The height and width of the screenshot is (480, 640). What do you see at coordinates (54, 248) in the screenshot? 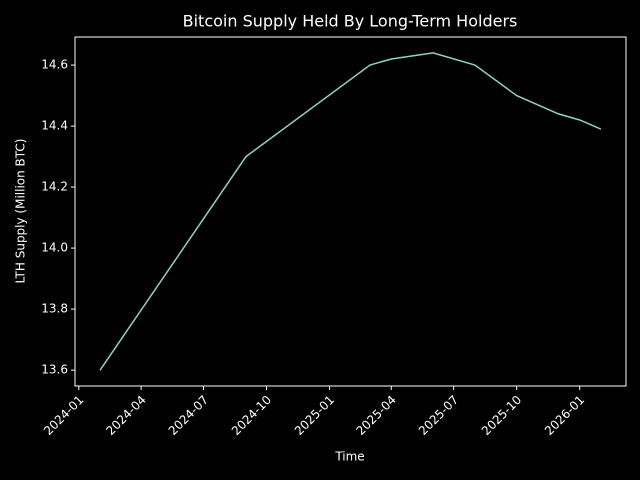
I see `y-tick-label: 14.0` at bounding box center [54, 248].